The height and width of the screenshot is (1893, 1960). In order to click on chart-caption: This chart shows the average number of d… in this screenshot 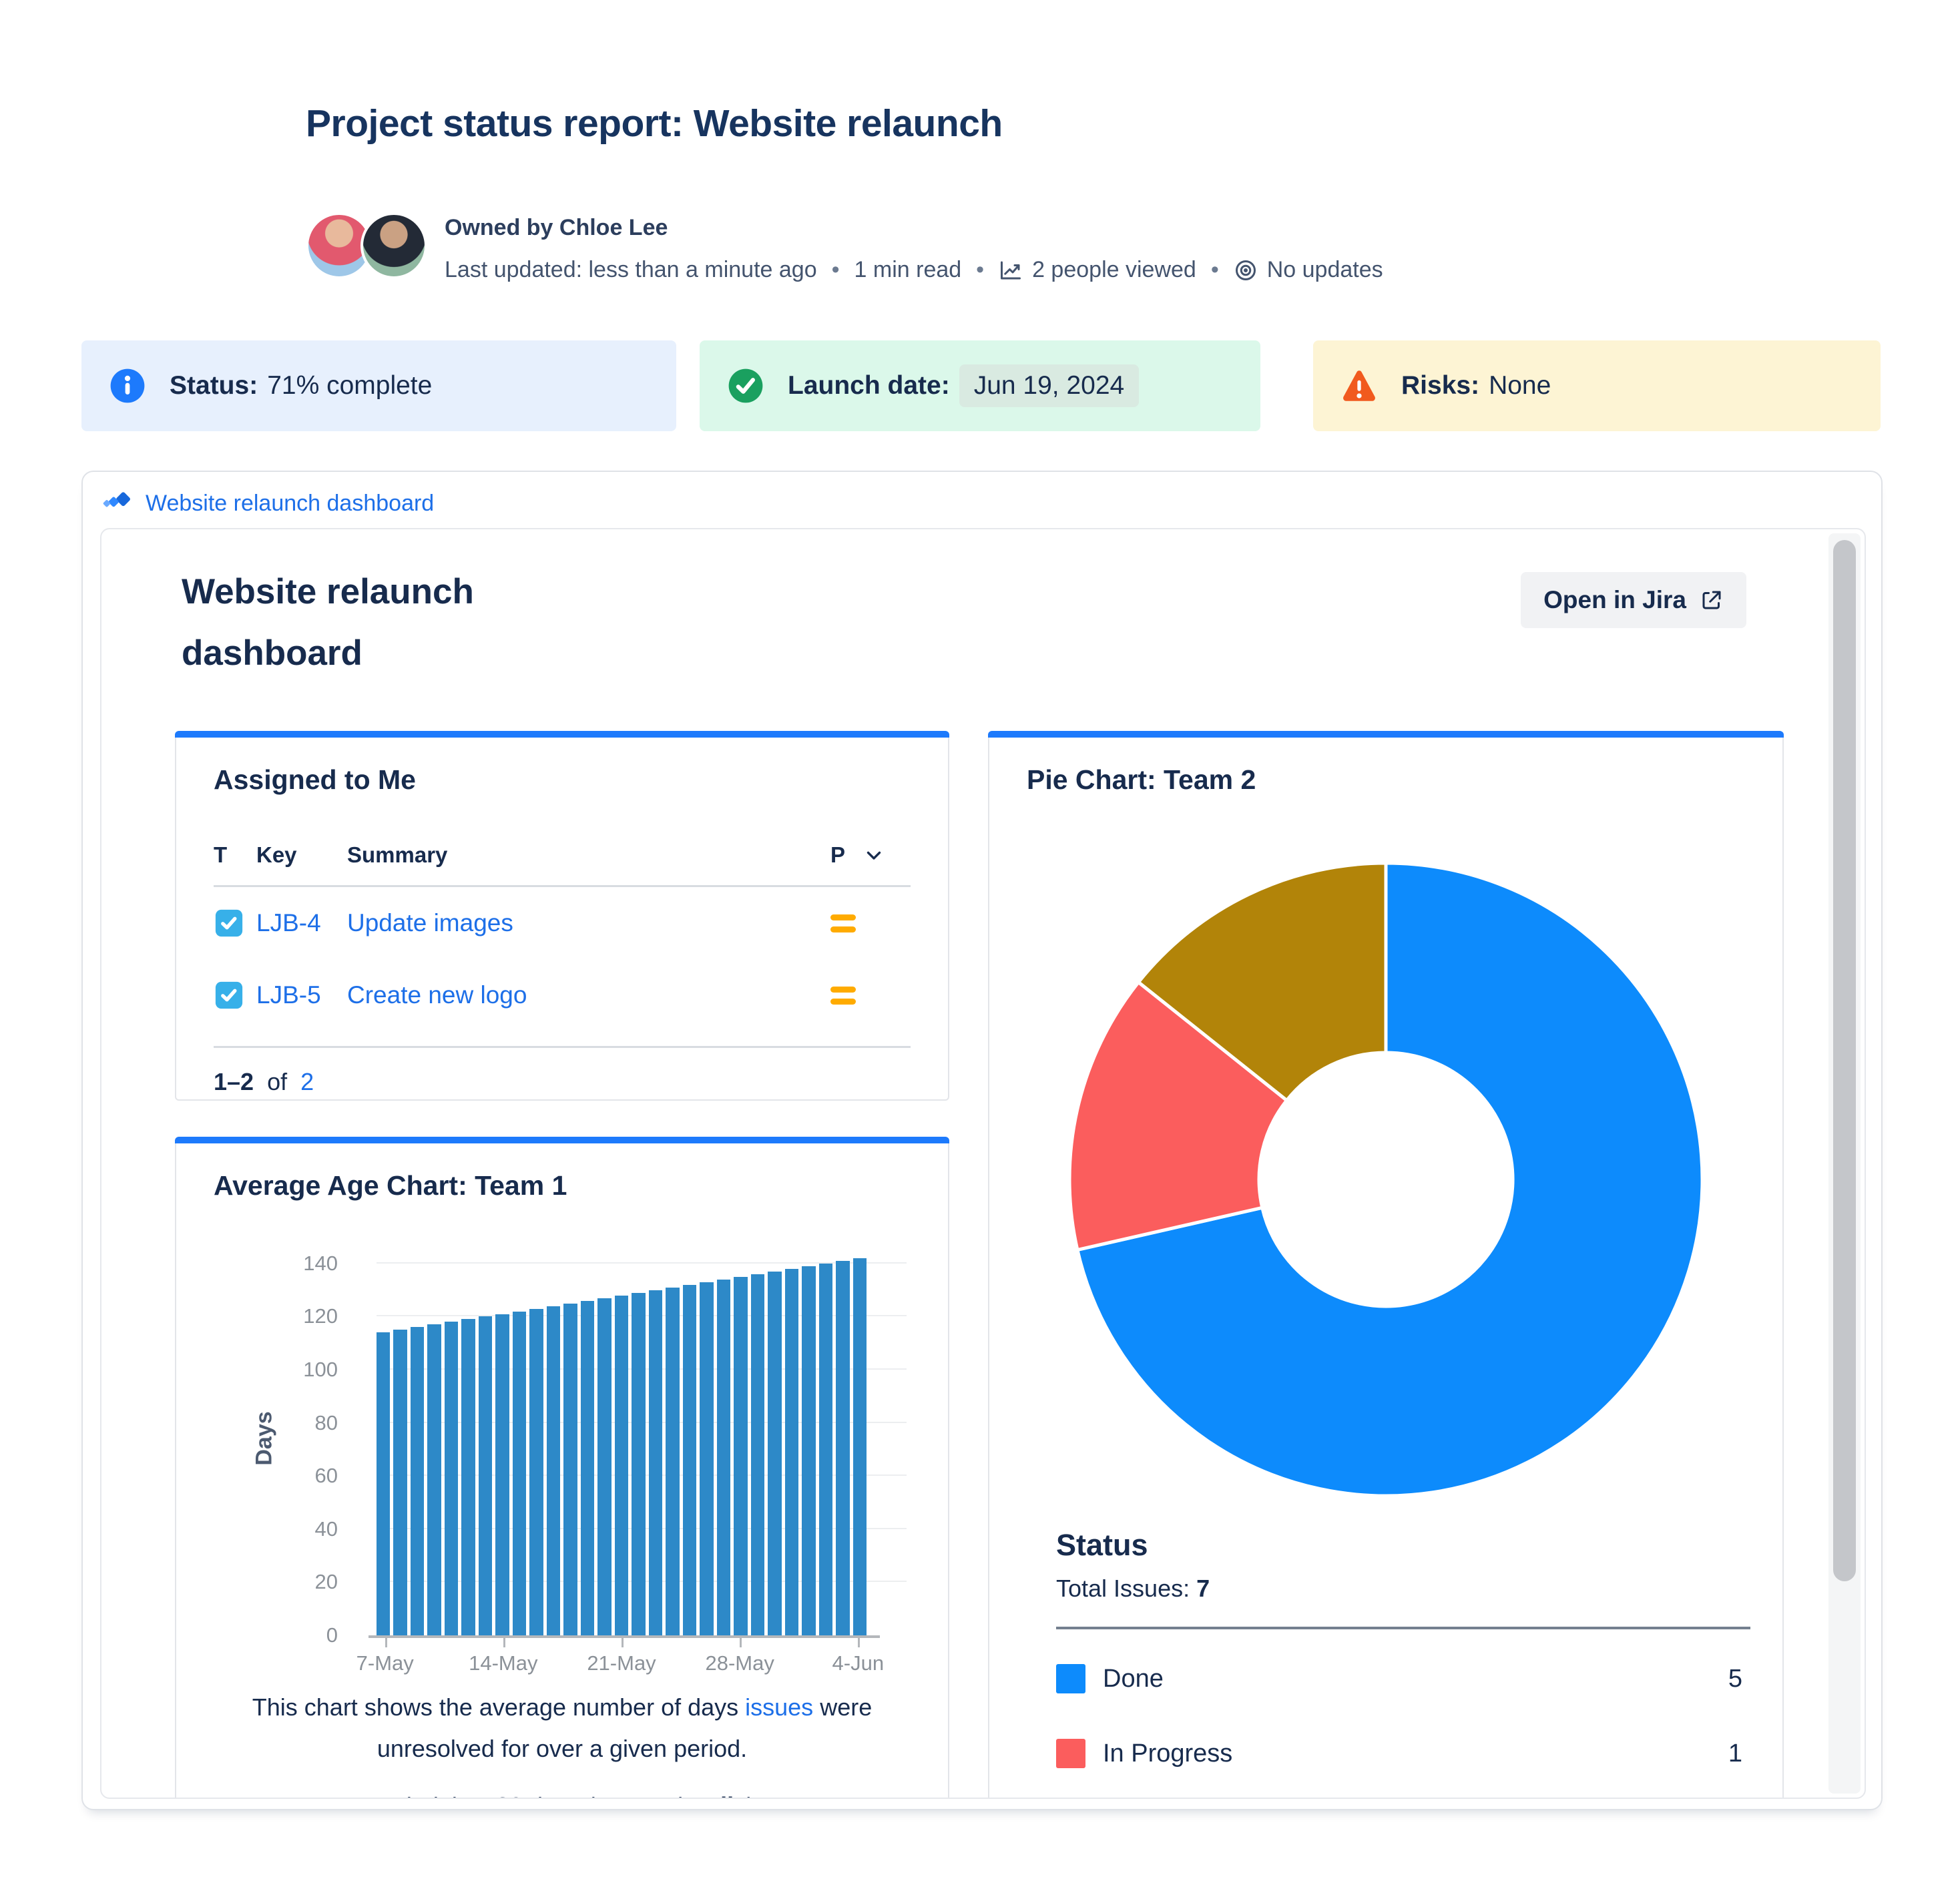, I will do `click(562, 1728)`.